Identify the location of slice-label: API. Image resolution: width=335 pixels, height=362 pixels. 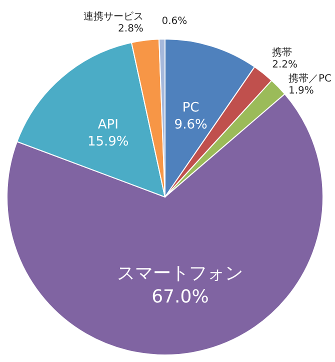
(108, 125).